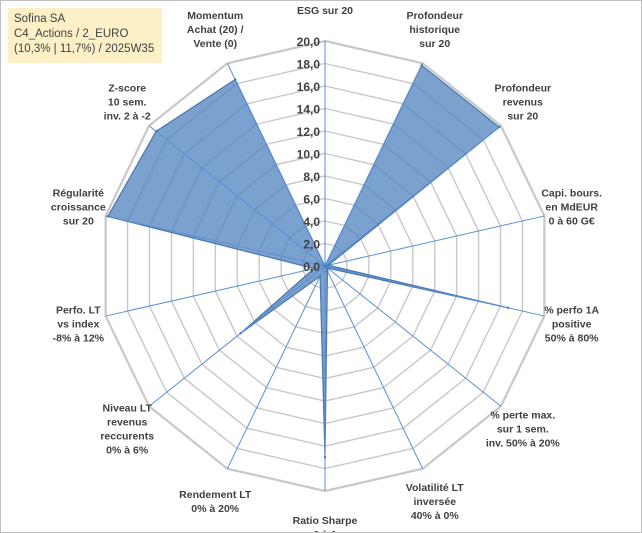 This screenshot has height=533, width=642. Describe the element at coordinates (127, 429) in the screenshot. I see `axis-label: Niveau LT revenus reccurents 0% à 6%` at that location.